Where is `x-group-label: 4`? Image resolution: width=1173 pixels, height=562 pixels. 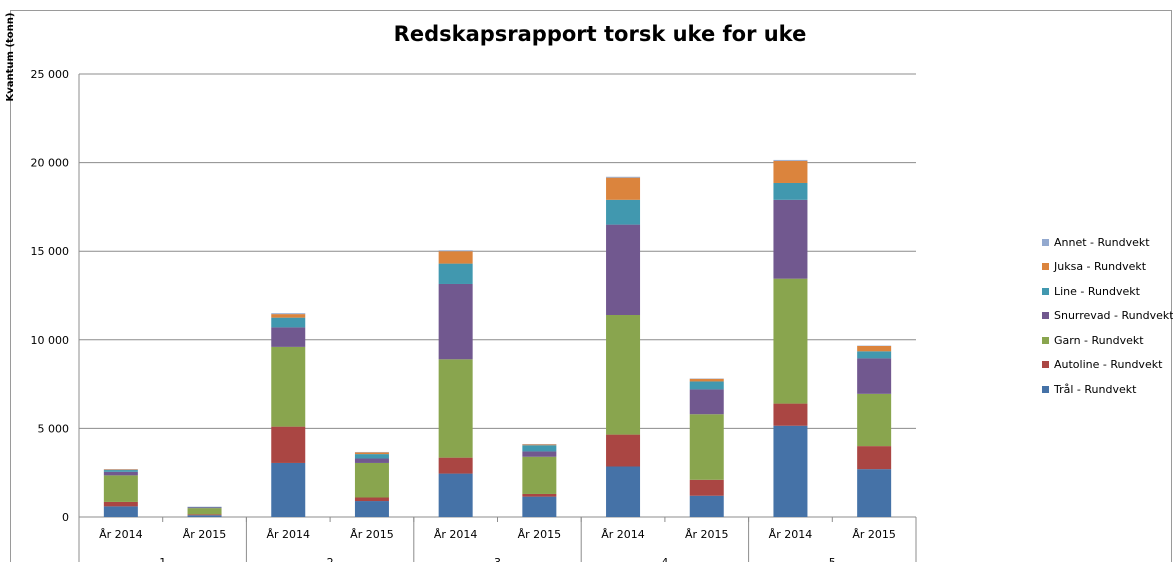 x-group-label: 4 is located at coordinates (664, 559).